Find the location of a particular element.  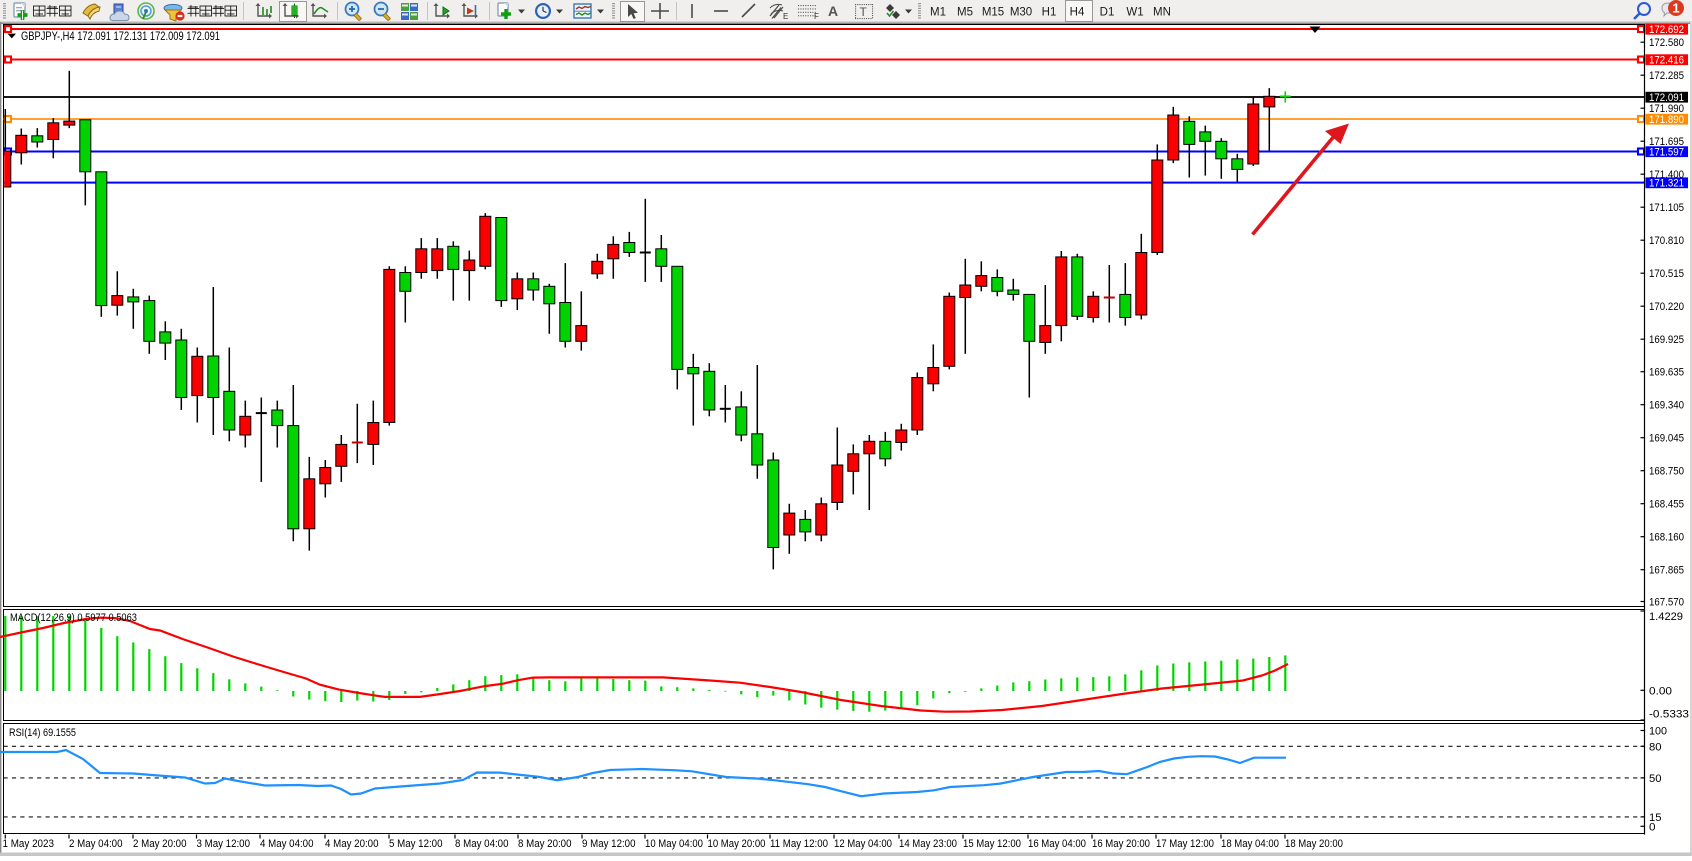

svg-text: 169.635 is located at coordinates (1666, 373).